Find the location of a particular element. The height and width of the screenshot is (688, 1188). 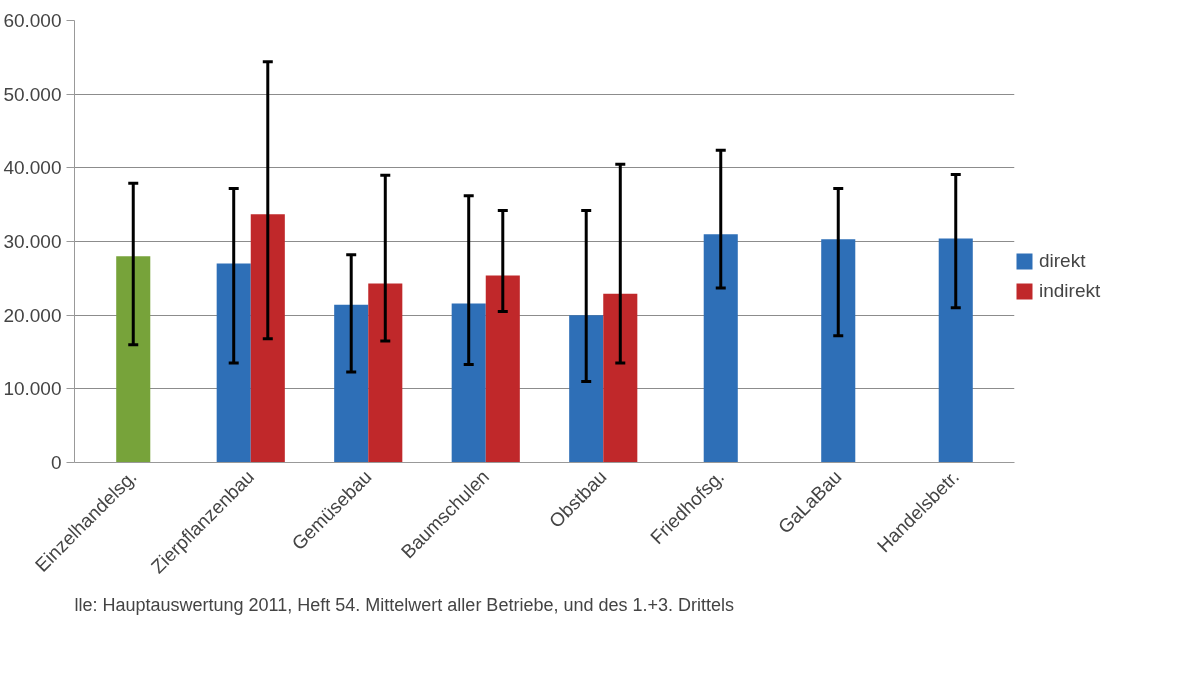

text: lle: Hauptauswertung 2011, Heft 54. Mittelwert aller Betriebe, und des 1.+3. Drittels is located at coordinates (404, 604).